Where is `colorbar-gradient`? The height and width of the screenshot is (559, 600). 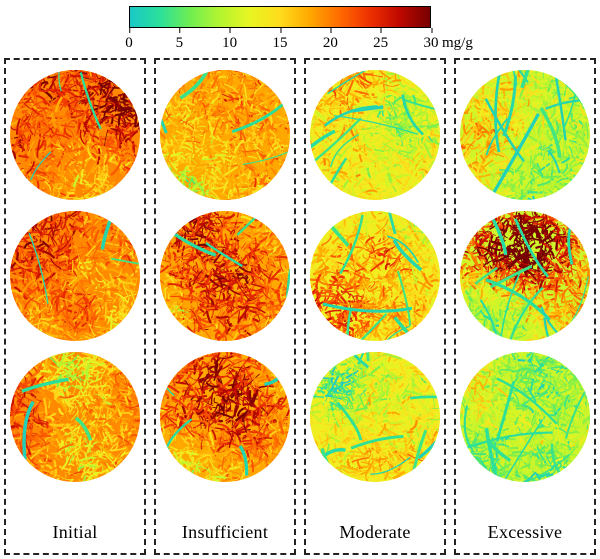
colorbar-gradient is located at coordinates (280, 17).